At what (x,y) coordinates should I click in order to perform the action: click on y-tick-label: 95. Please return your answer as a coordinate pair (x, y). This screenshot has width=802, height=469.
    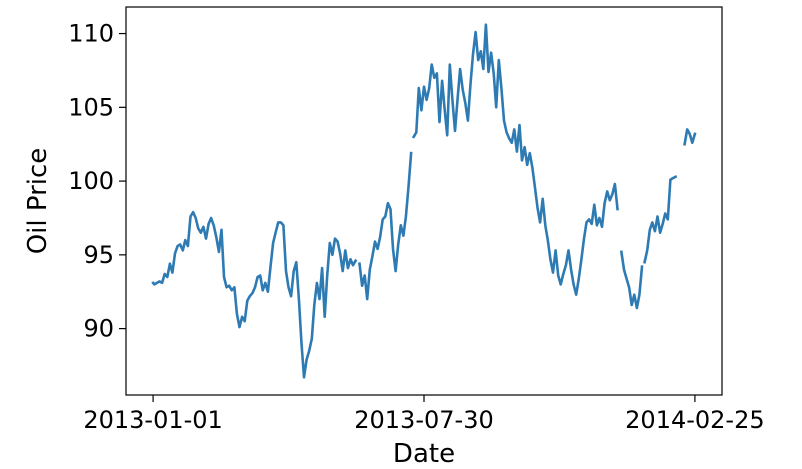
    Looking at the image, I should click on (98, 255).